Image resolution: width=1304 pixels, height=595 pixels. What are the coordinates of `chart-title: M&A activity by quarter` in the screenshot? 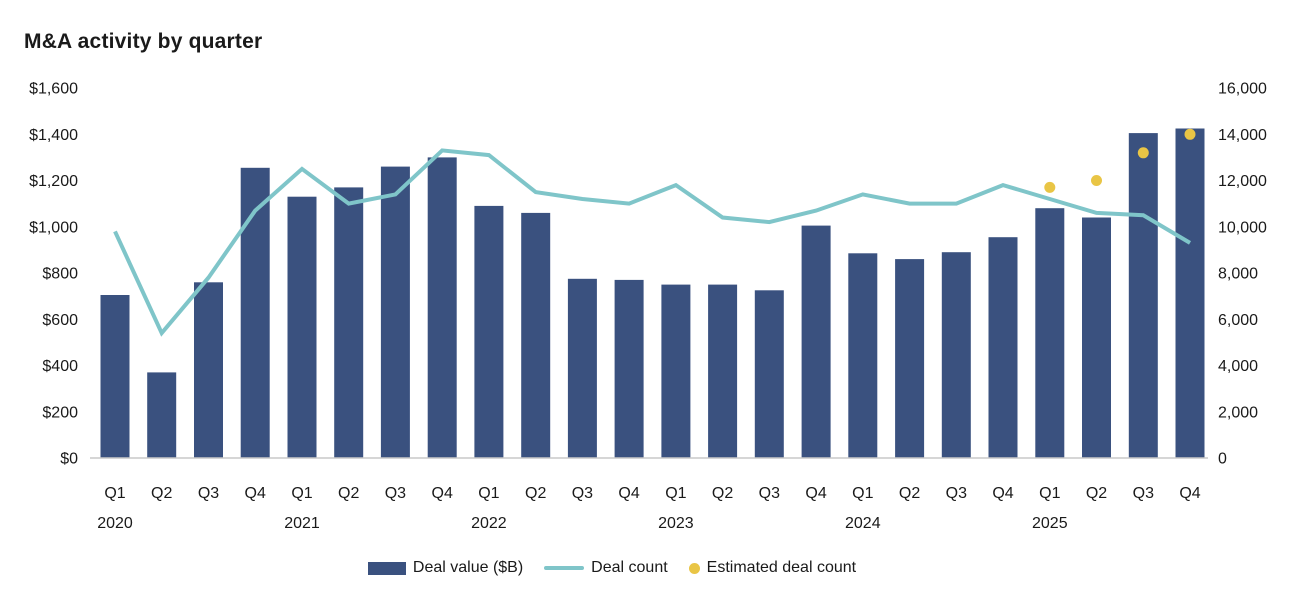 It's located at (143, 41).